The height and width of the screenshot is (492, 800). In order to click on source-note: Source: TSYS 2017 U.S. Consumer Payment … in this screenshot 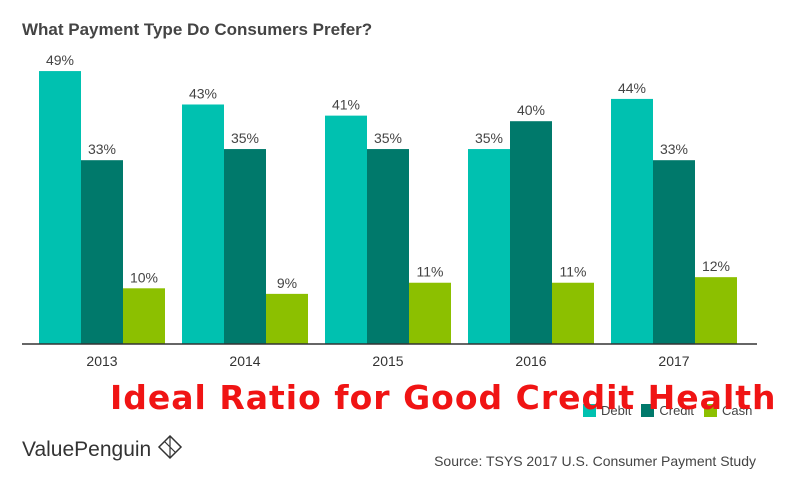, I will do `click(595, 461)`.